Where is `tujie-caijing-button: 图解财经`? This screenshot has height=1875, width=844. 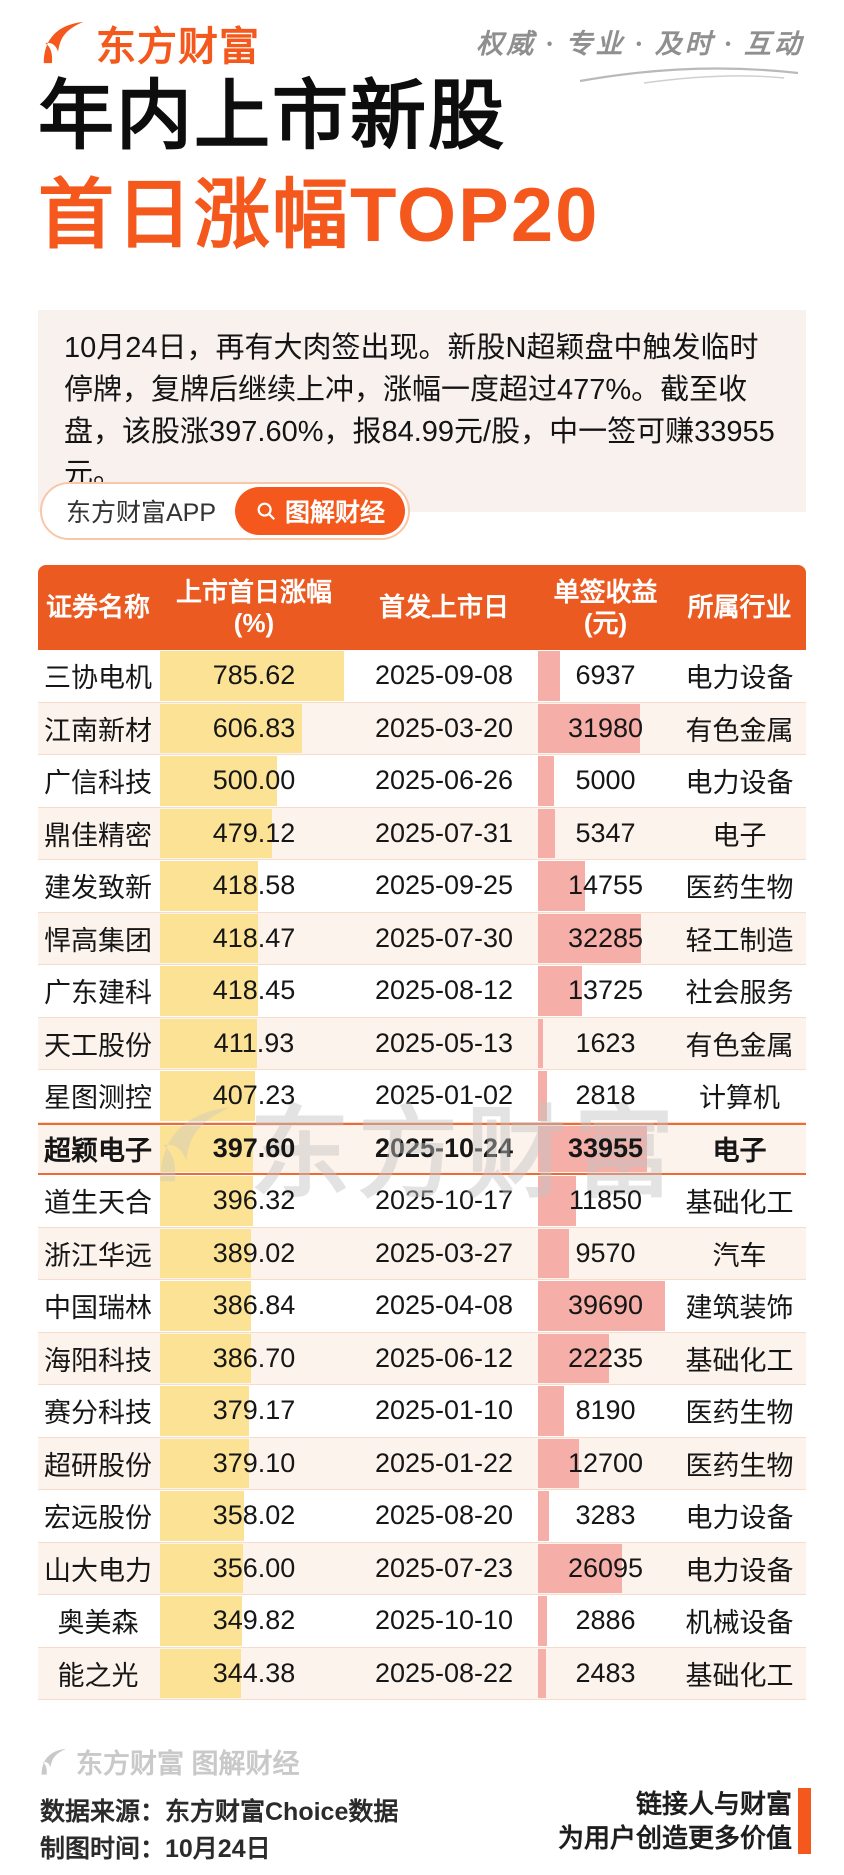 tujie-caijing-button: 图解财经 is located at coordinates (320, 511).